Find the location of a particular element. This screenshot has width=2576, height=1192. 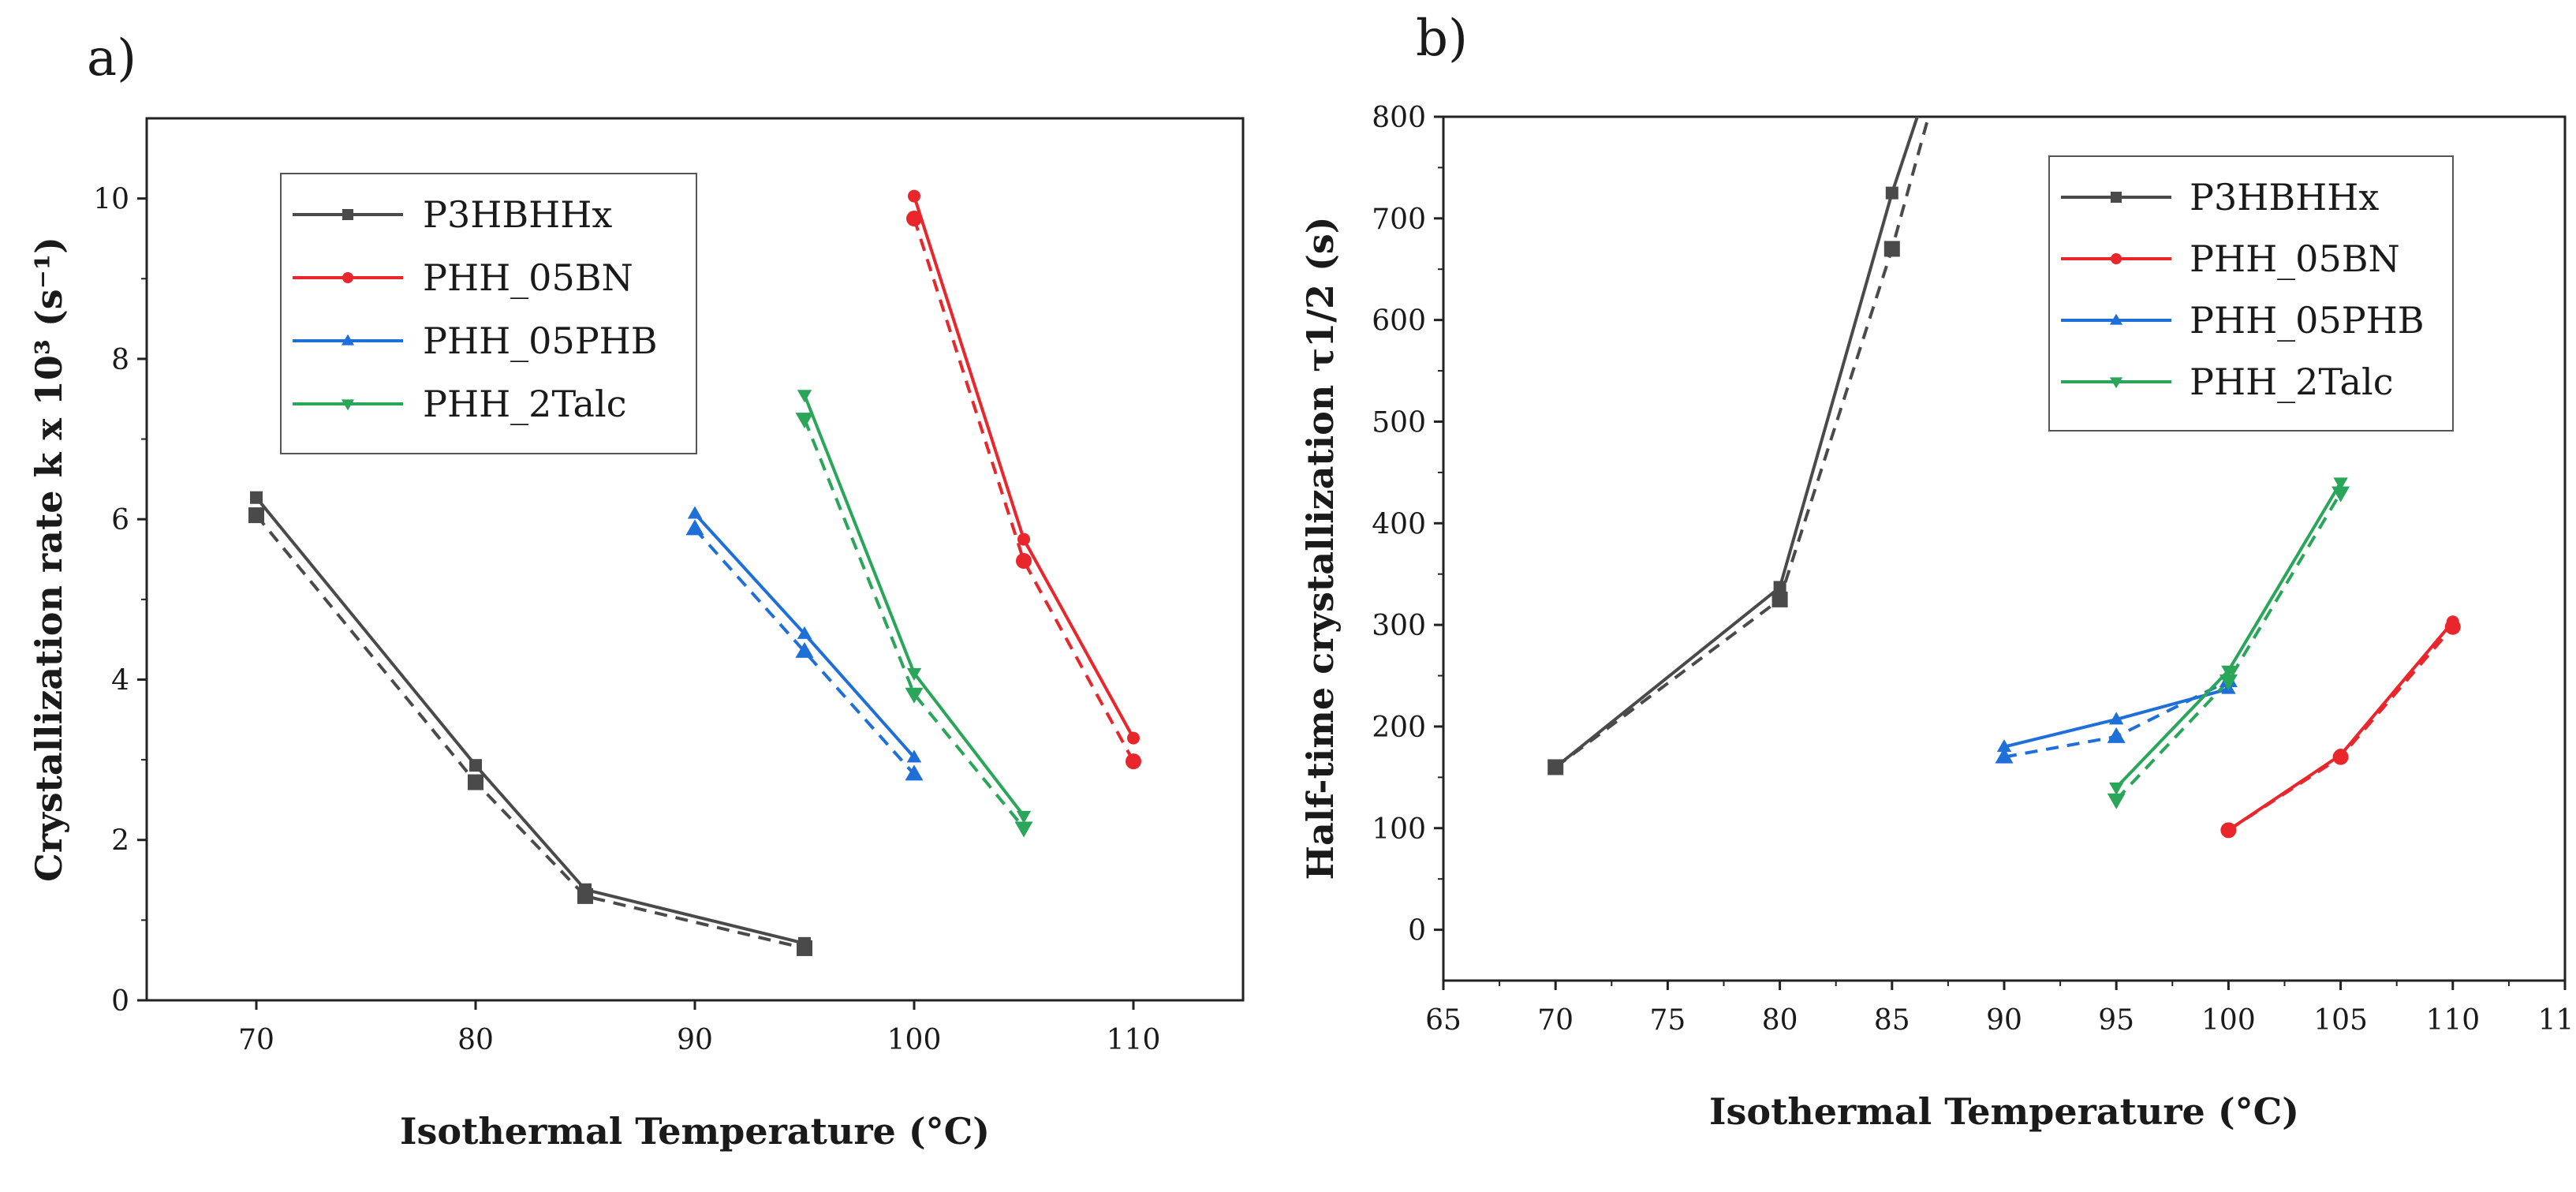

panel-label-b: b) is located at coordinates (1442, 38).